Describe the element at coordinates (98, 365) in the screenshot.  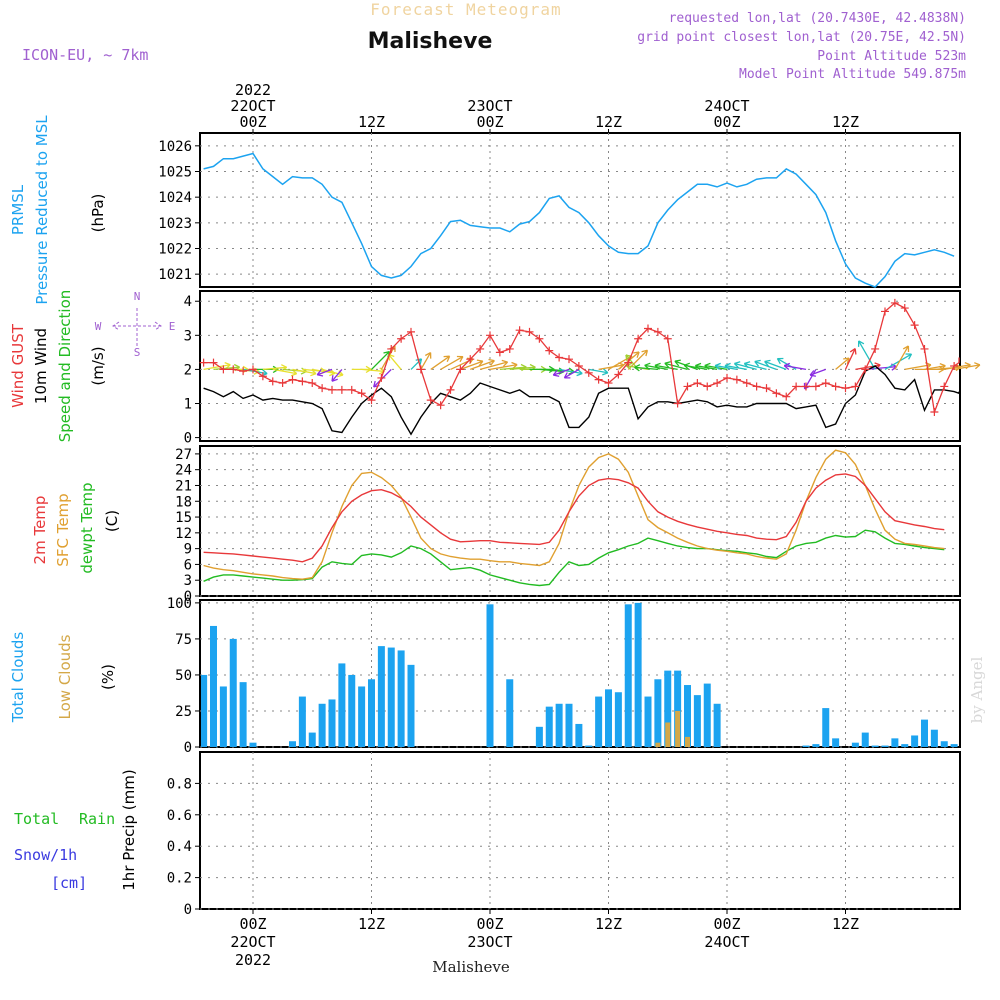
I see `wind-unit: (m/s)` at that location.